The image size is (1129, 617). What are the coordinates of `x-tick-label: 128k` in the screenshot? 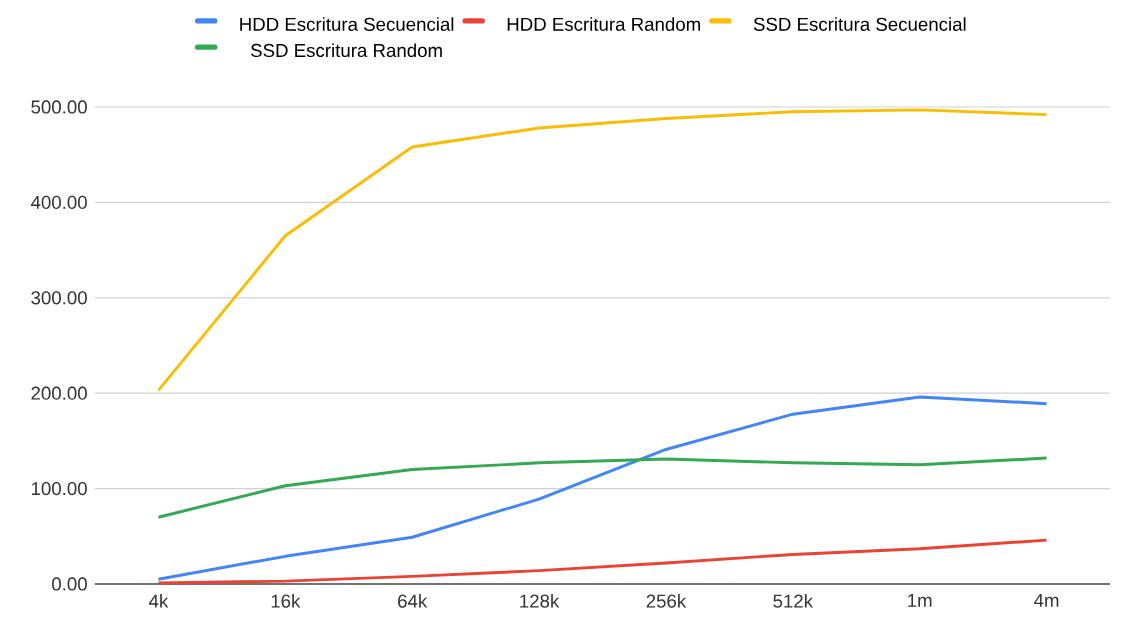 It's located at (540, 601).